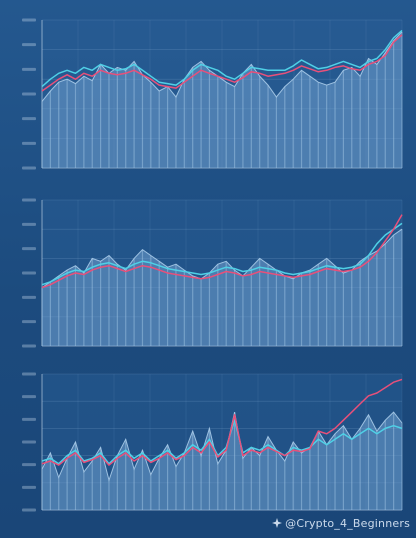 Image resolution: width=416 pixels, height=538 pixels. Describe the element at coordinates (347, 523) in the screenshot. I see `watermark-text: @Crypto_4_Beginners` at that location.